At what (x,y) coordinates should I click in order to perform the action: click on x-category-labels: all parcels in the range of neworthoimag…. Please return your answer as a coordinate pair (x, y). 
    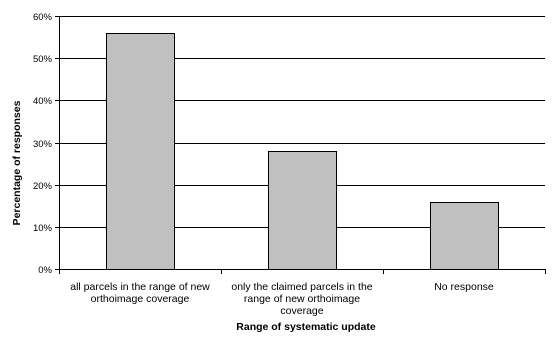
    Looking at the image, I should click on (282, 299).